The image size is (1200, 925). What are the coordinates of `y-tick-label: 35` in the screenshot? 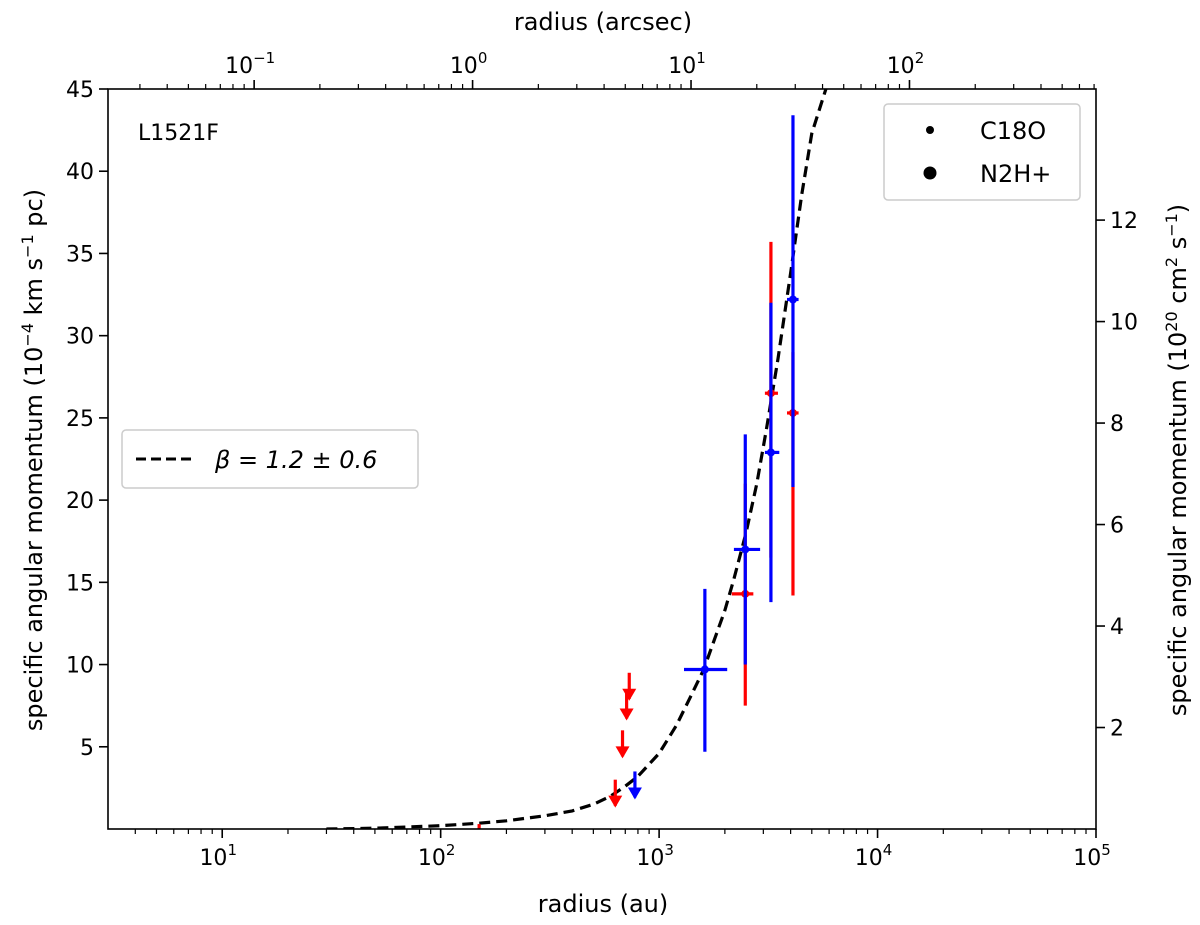 It's located at (80, 254).